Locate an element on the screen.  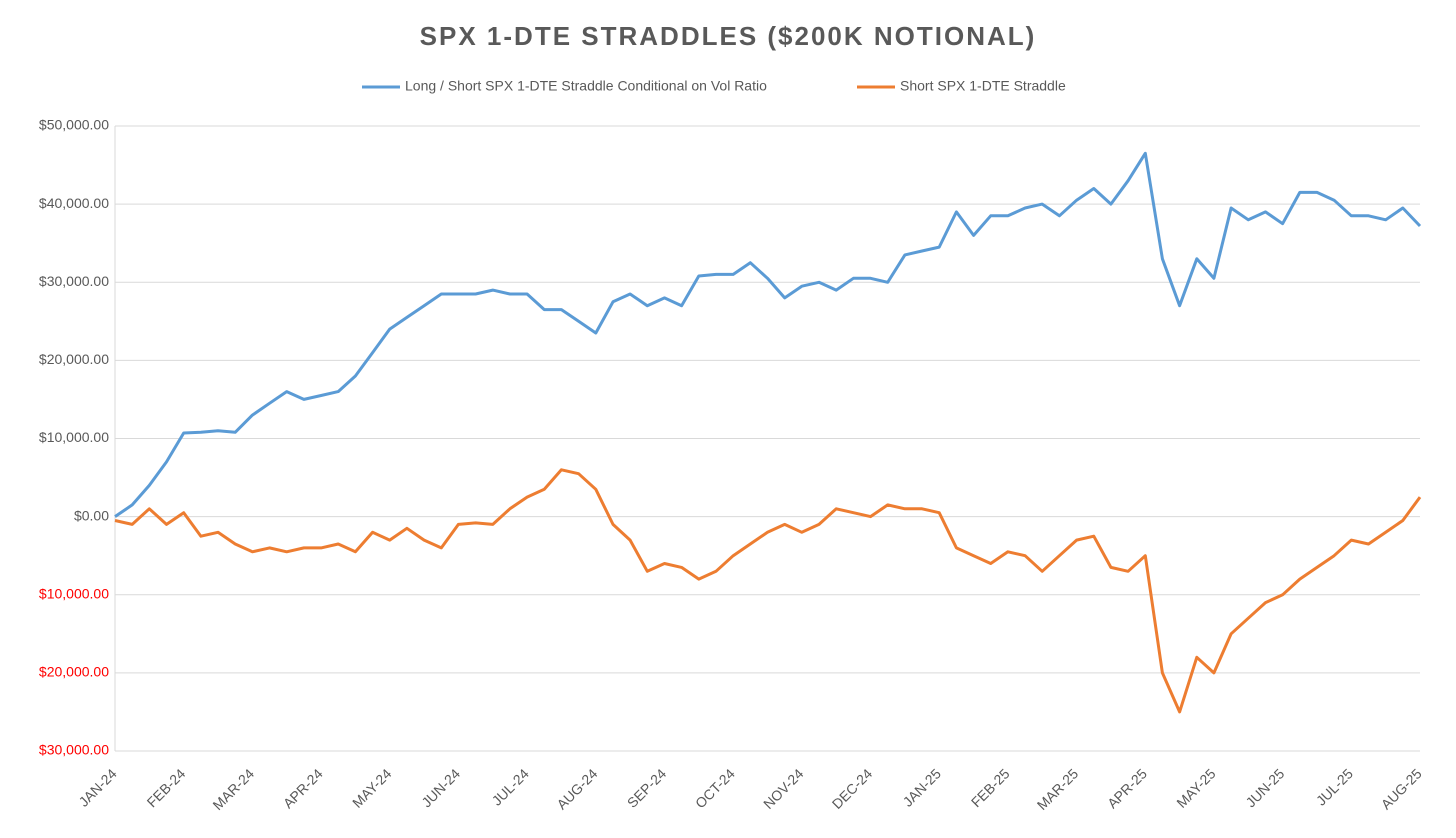
x-tick-label: NOV-24 is located at coordinates (783, 788).